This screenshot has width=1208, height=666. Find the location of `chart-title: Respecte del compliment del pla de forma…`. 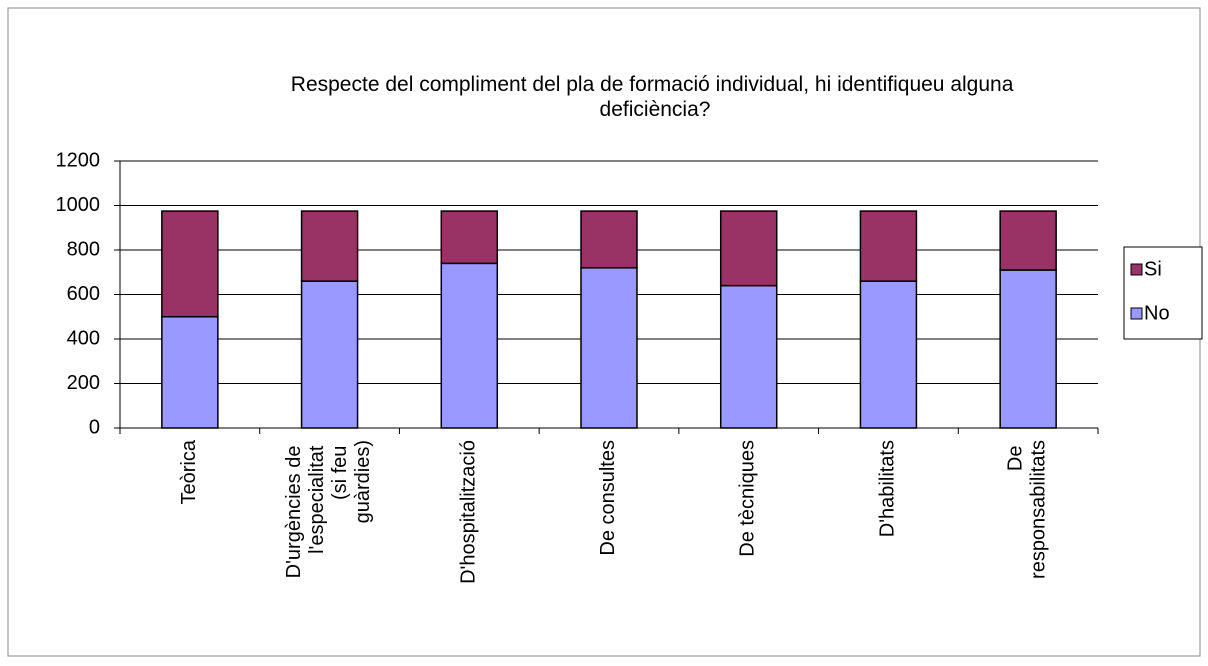

chart-title: Respecte del compliment del pla de forma… is located at coordinates (655, 97).